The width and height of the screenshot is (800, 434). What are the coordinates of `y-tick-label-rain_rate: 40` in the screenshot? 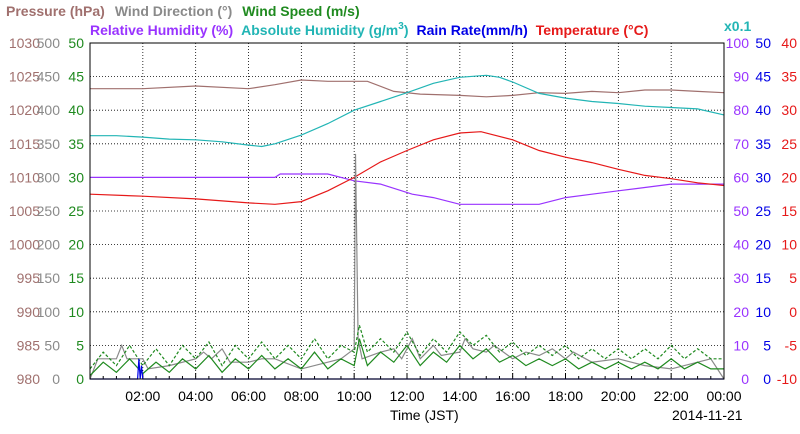 It's located at (763, 110).